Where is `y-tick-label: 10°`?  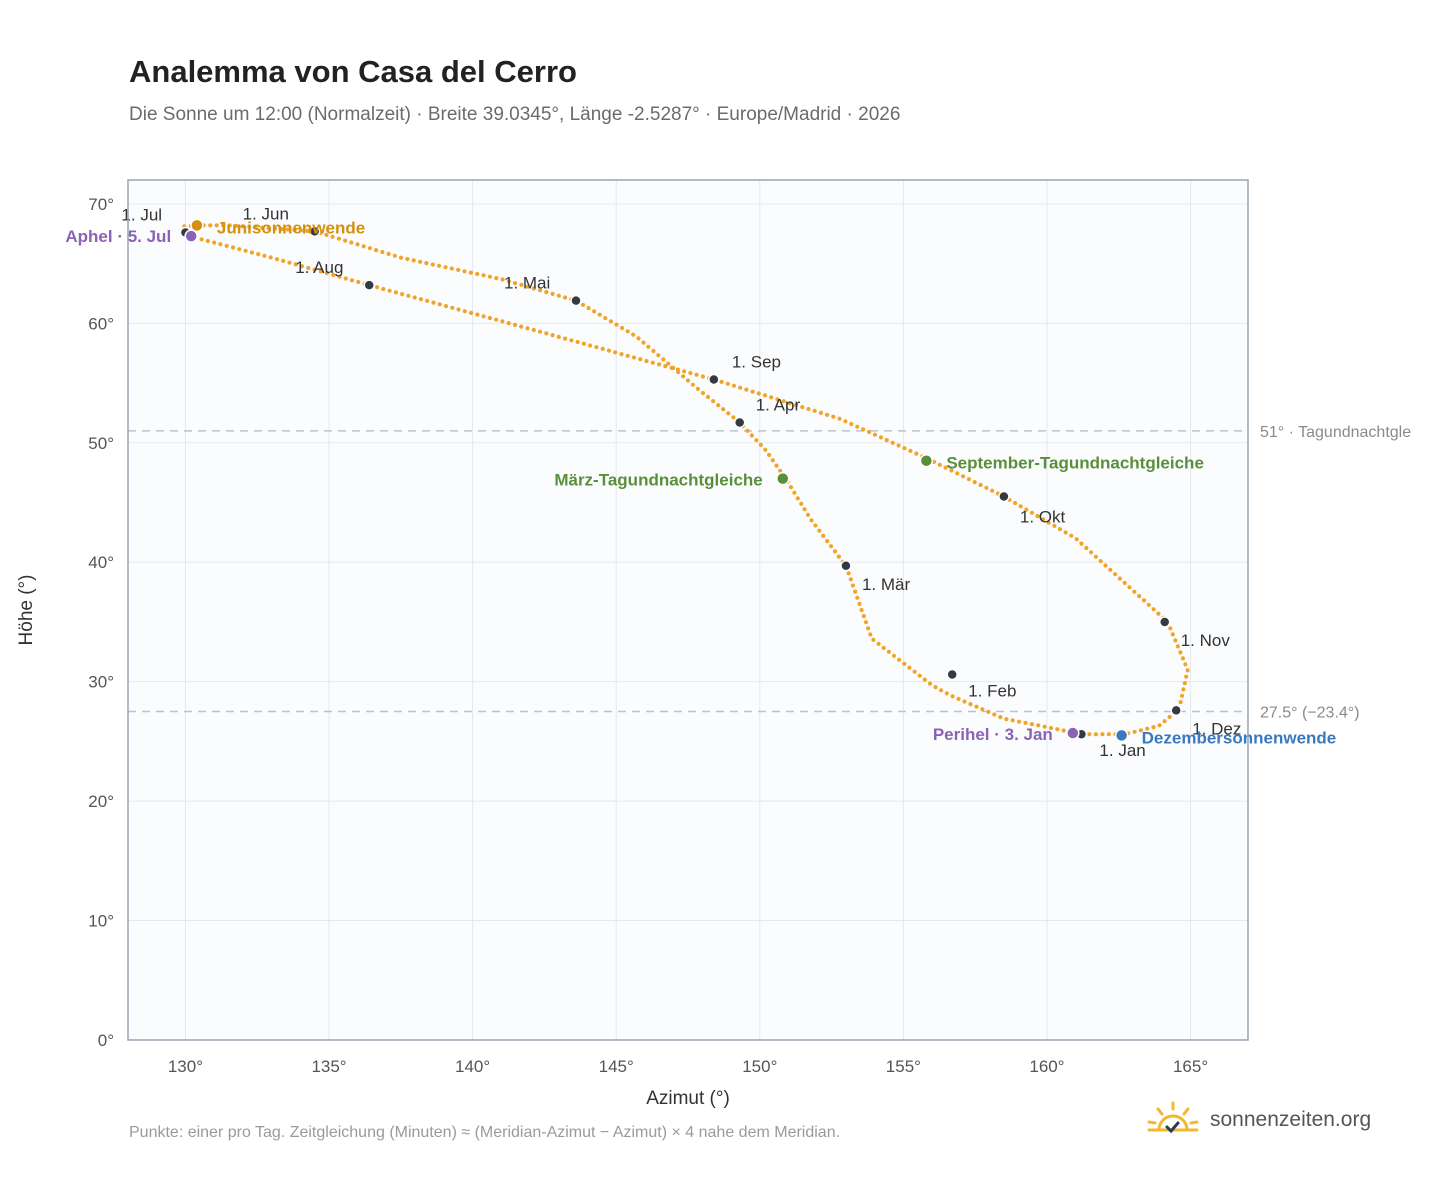
y-tick-label: 10° is located at coordinates (101, 921).